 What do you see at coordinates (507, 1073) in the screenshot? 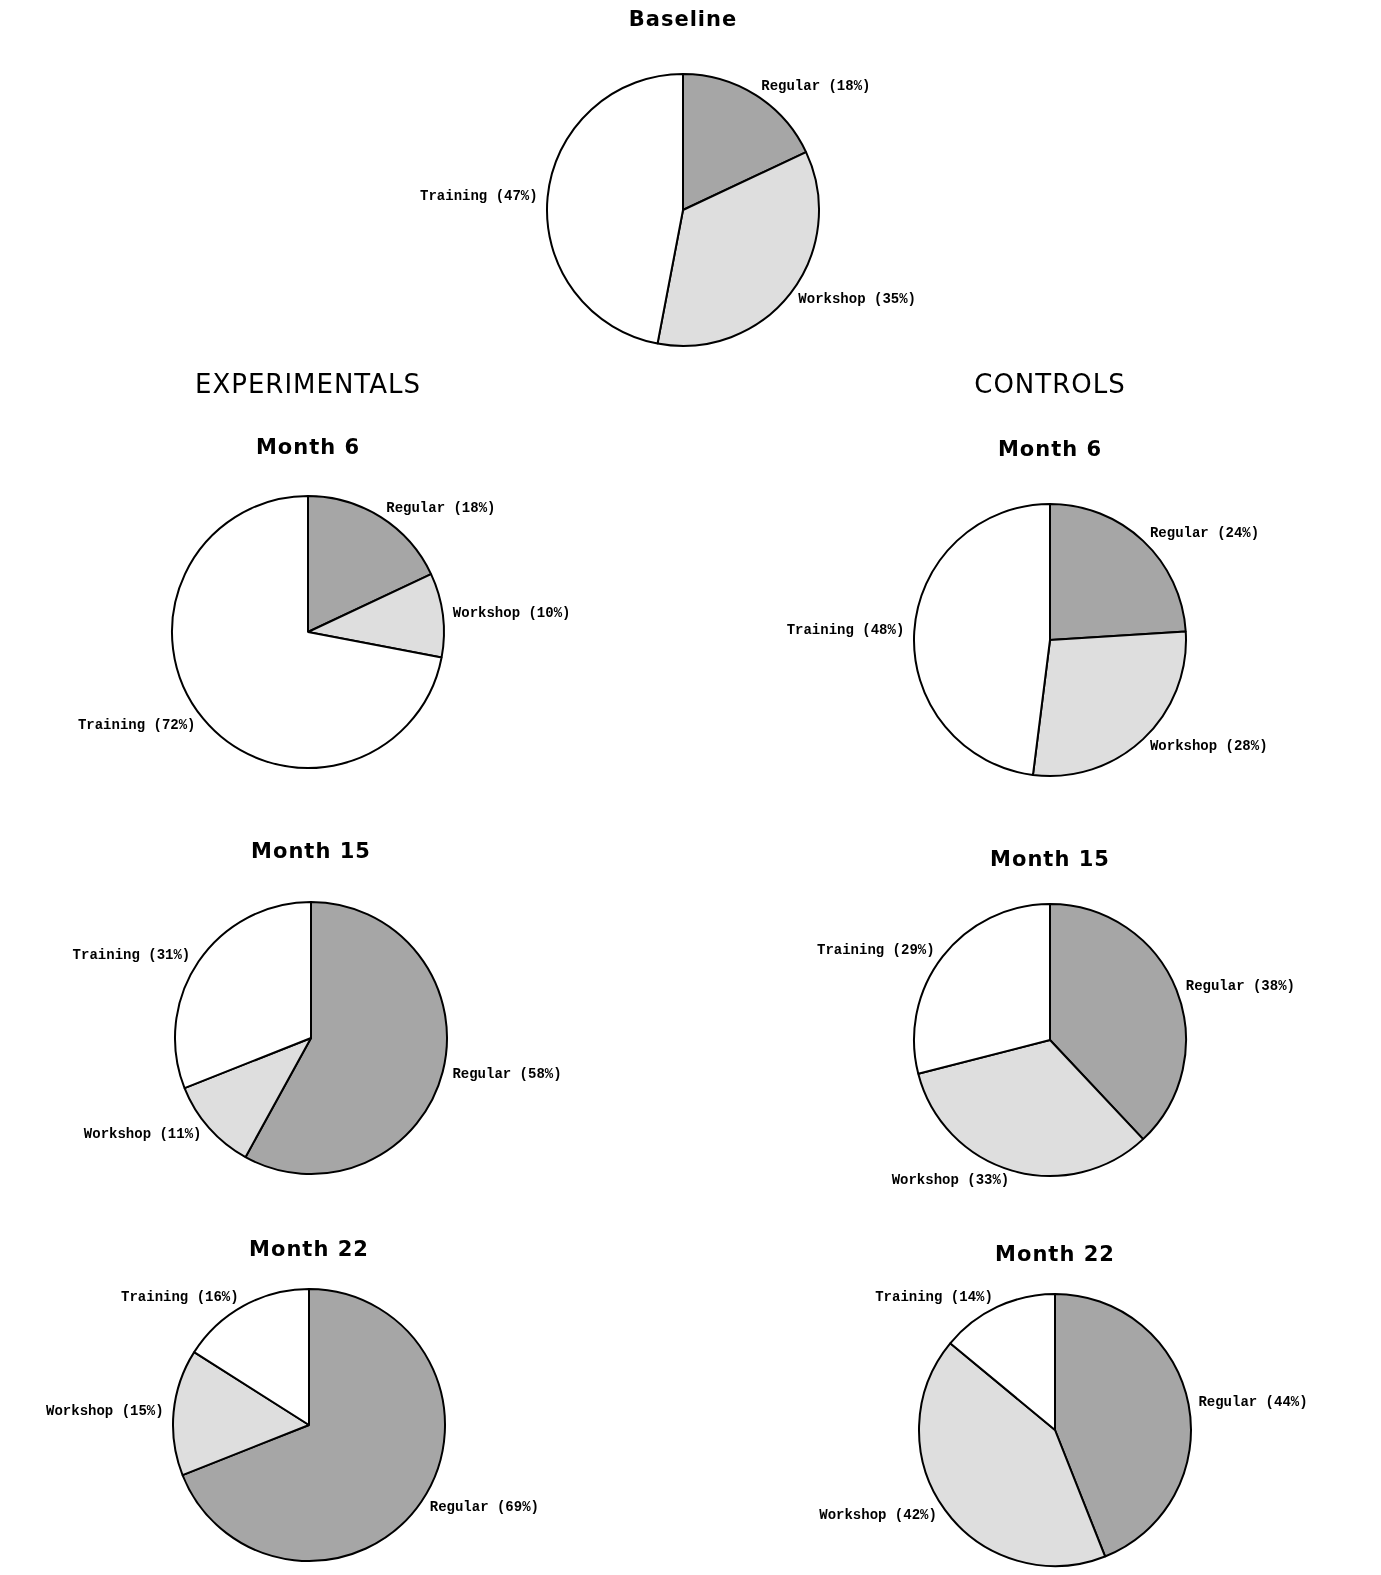
I see `slice-label: Regular (58%)` at bounding box center [507, 1073].